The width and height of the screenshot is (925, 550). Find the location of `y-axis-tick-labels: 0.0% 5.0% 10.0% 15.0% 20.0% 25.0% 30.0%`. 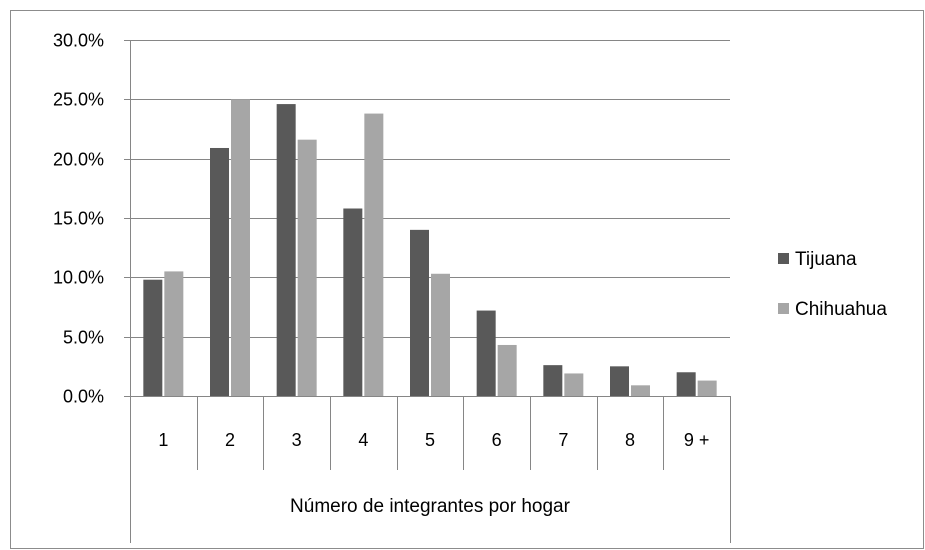

y-axis-tick-labels: 0.0% 5.0% 10.0% 15.0% 20.0% 25.0% 30.0% is located at coordinates (78, 219).